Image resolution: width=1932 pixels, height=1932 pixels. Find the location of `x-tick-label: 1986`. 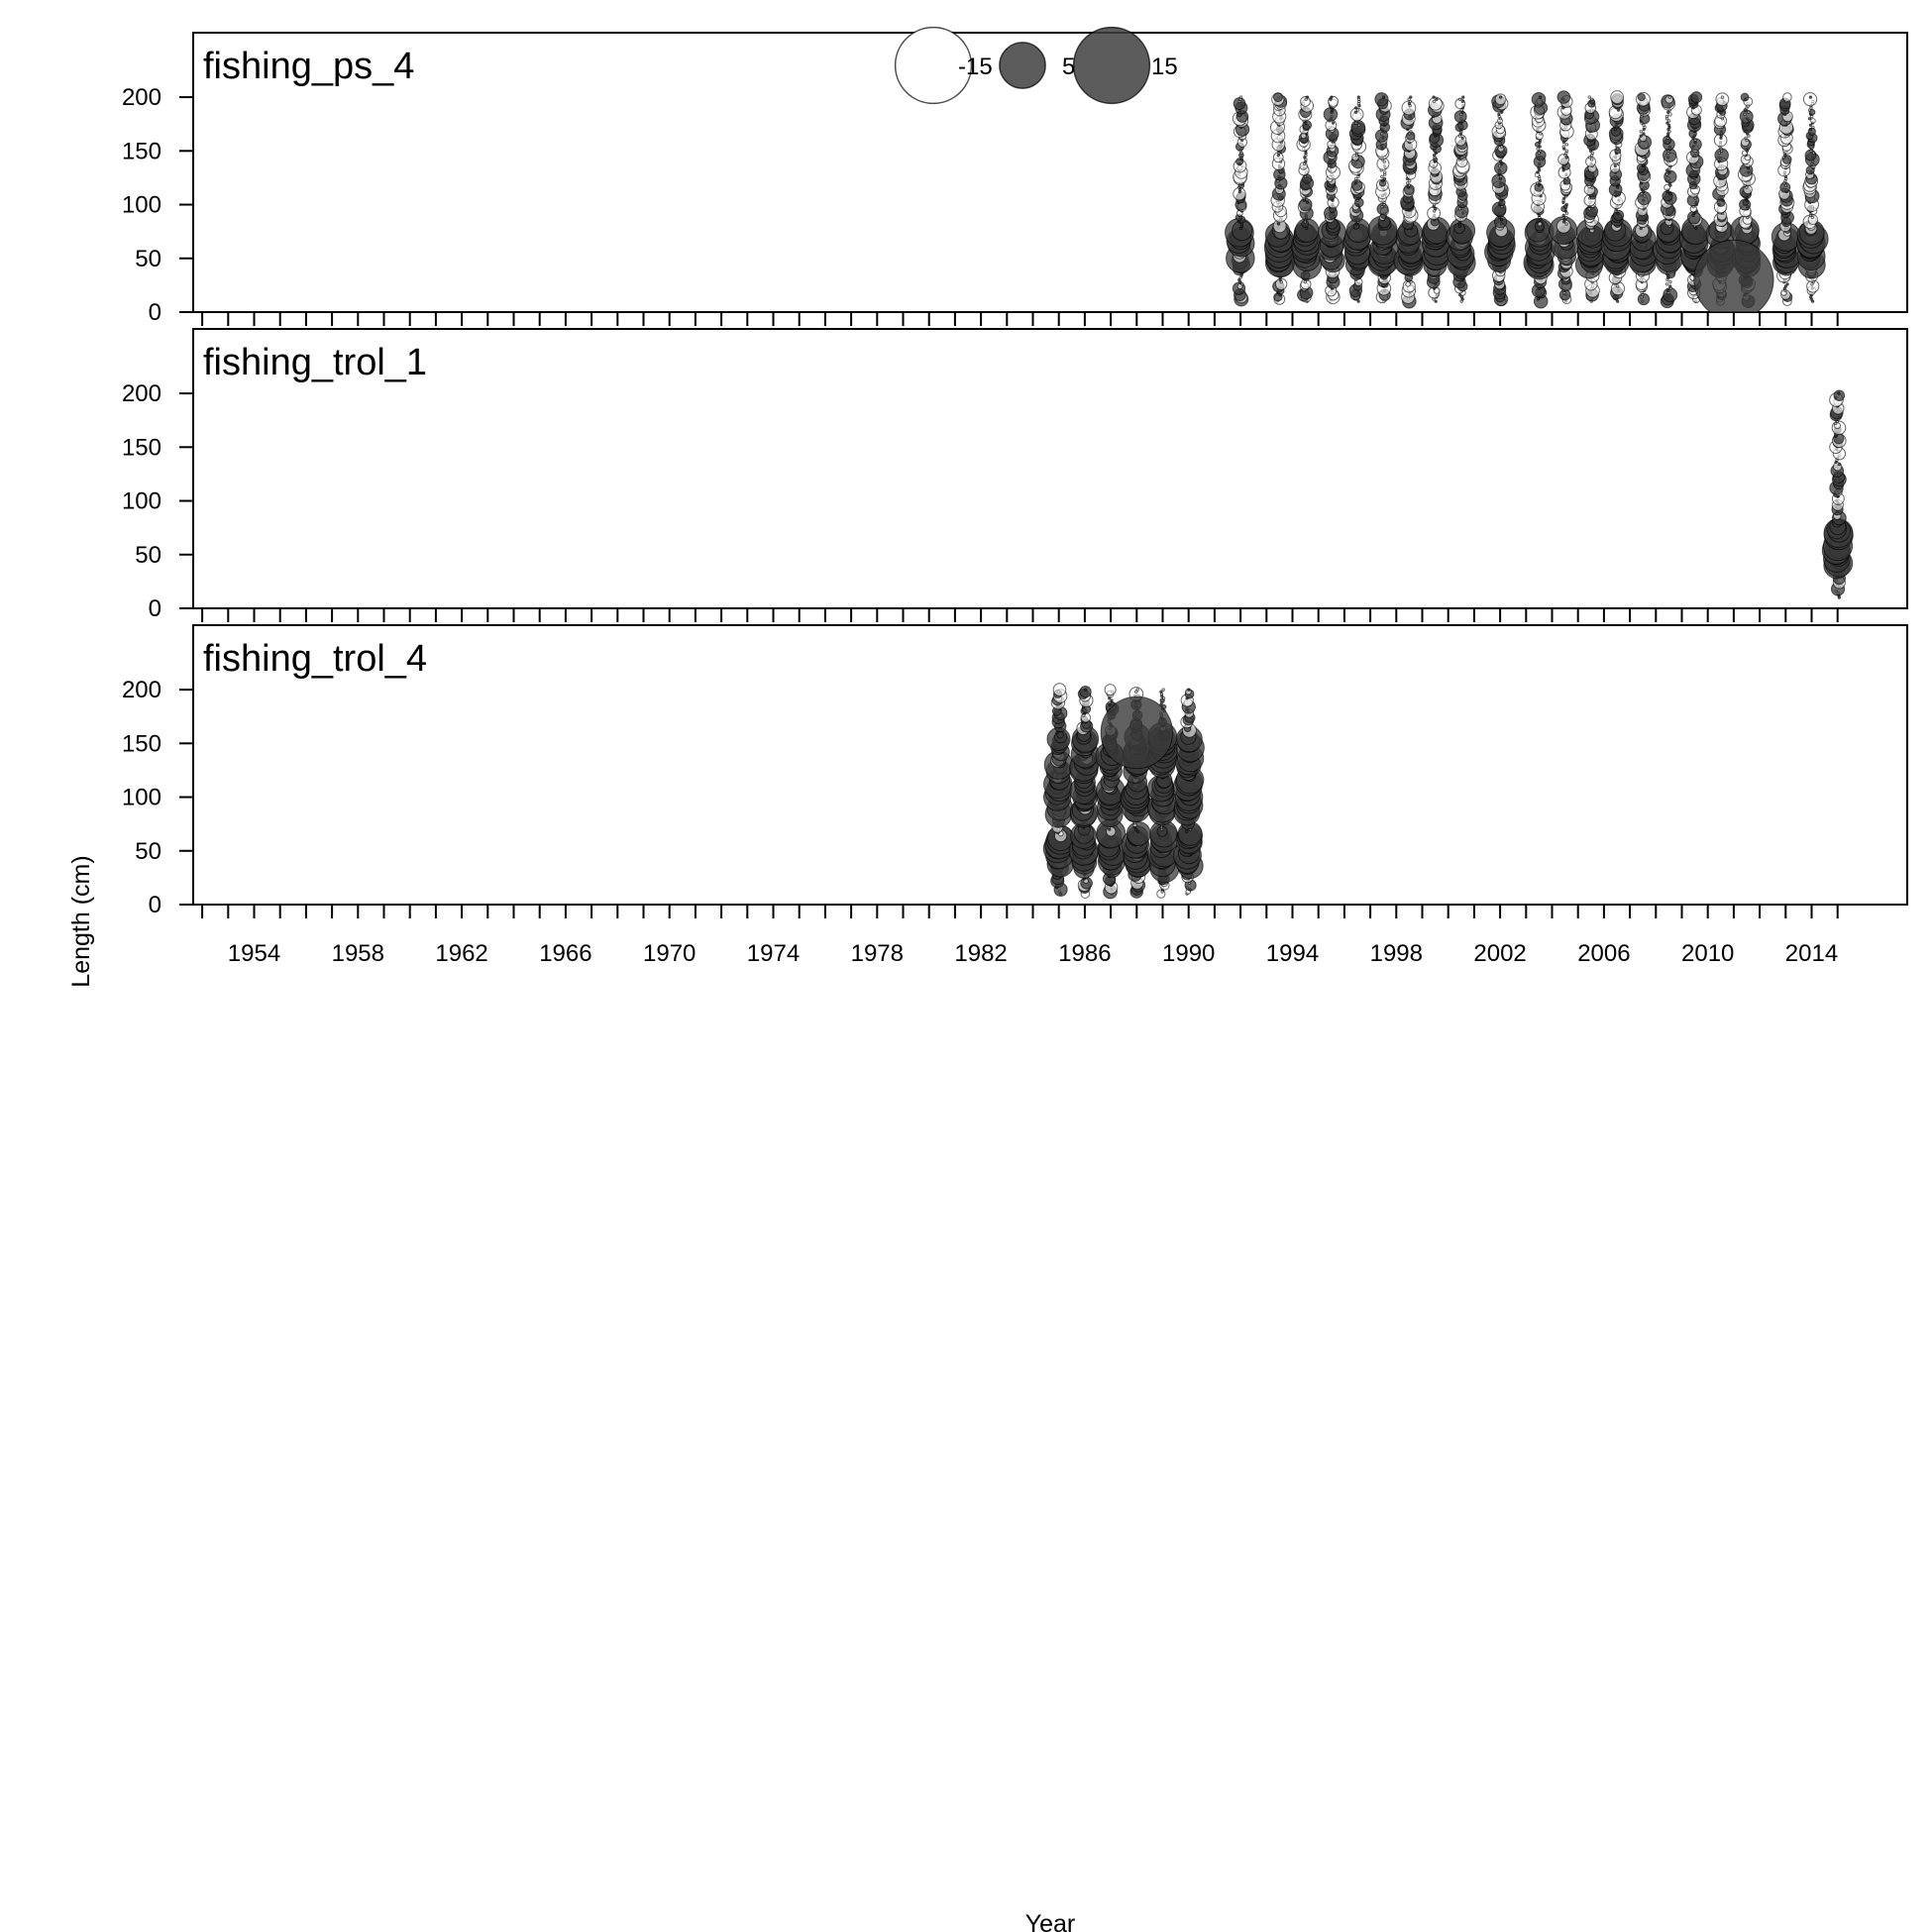

x-tick-label: 1986 is located at coordinates (1085, 953).